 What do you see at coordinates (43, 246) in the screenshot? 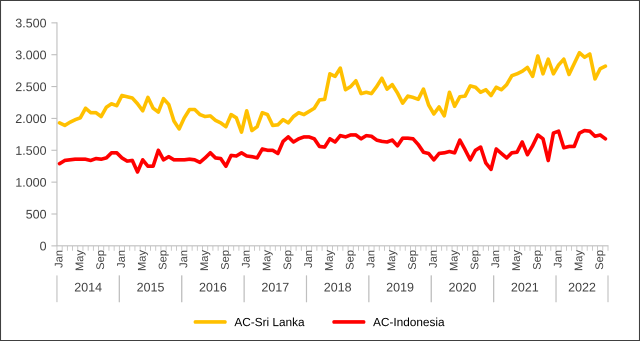
I see `y-tick-label: 0` at bounding box center [43, 246].